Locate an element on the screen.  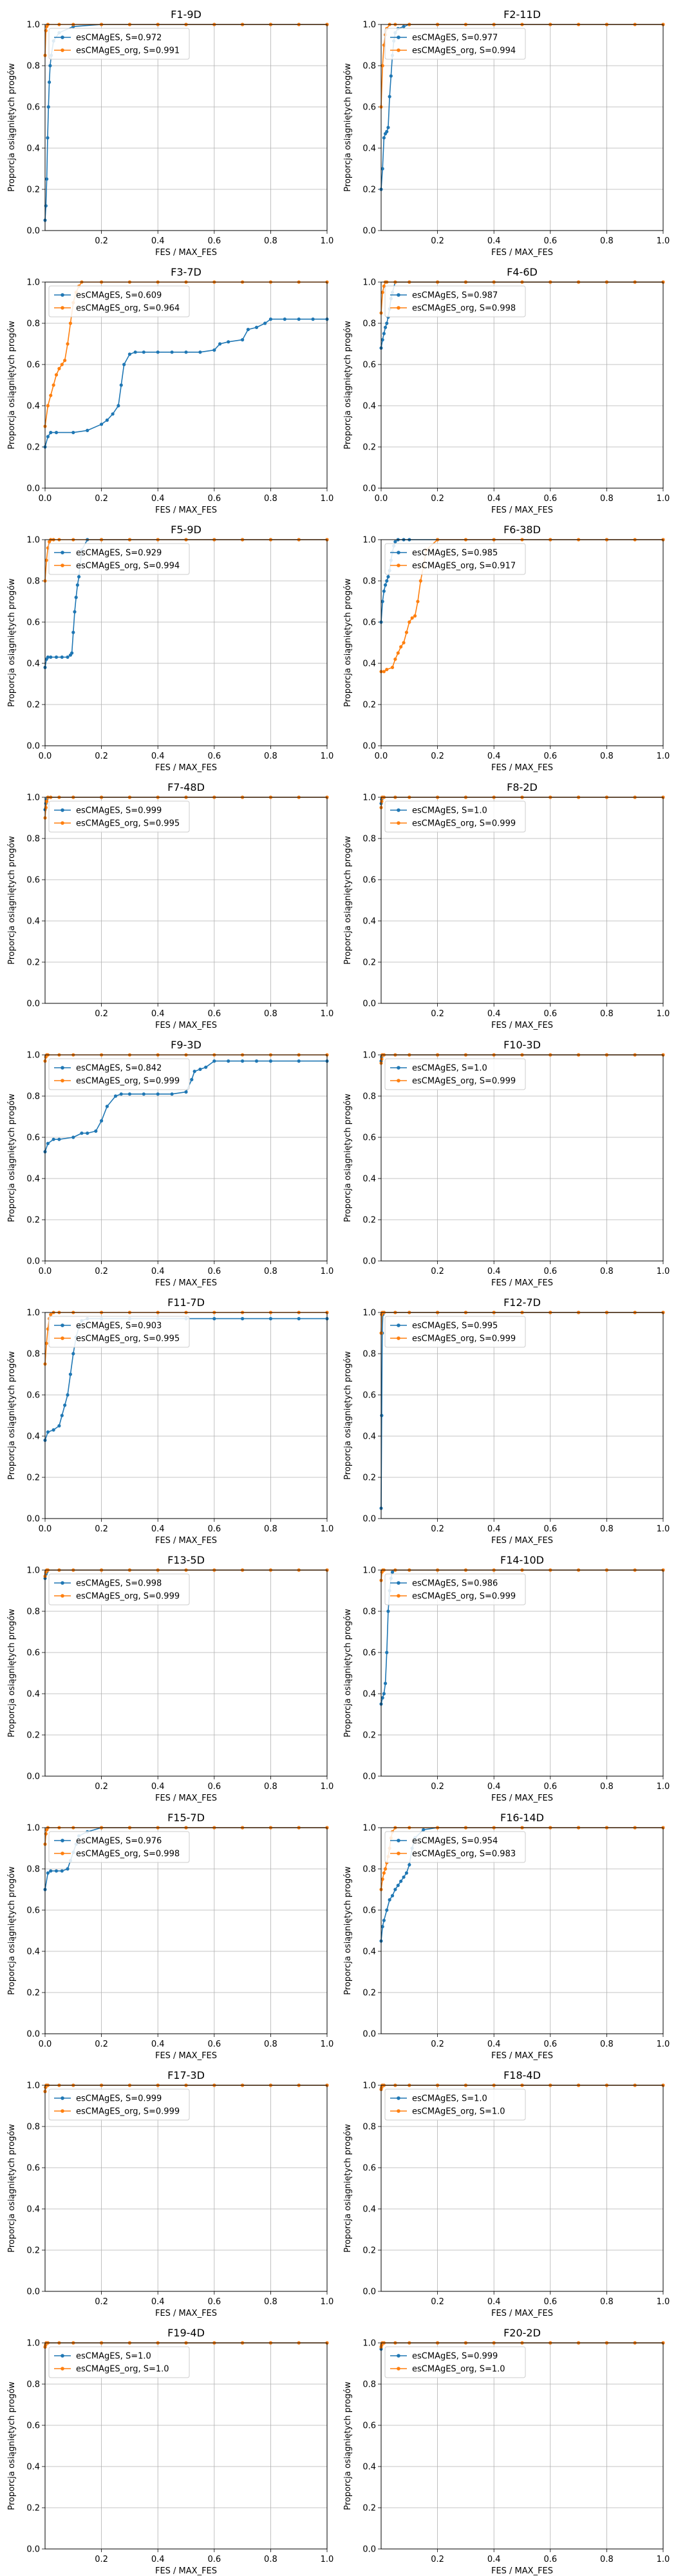
subplot-title: F17-3D is located at coordinates (186, 2075).